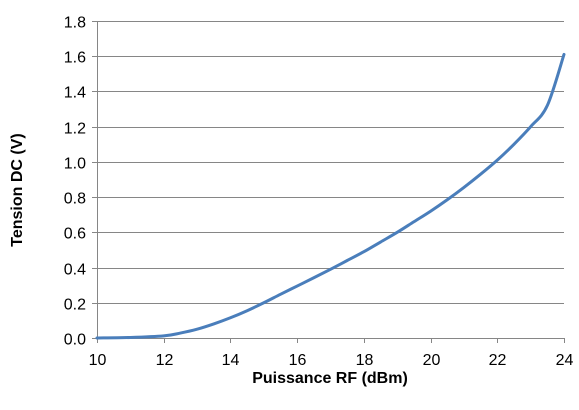  I want to click on y-tick-label: 1.0, so click(75, 164).